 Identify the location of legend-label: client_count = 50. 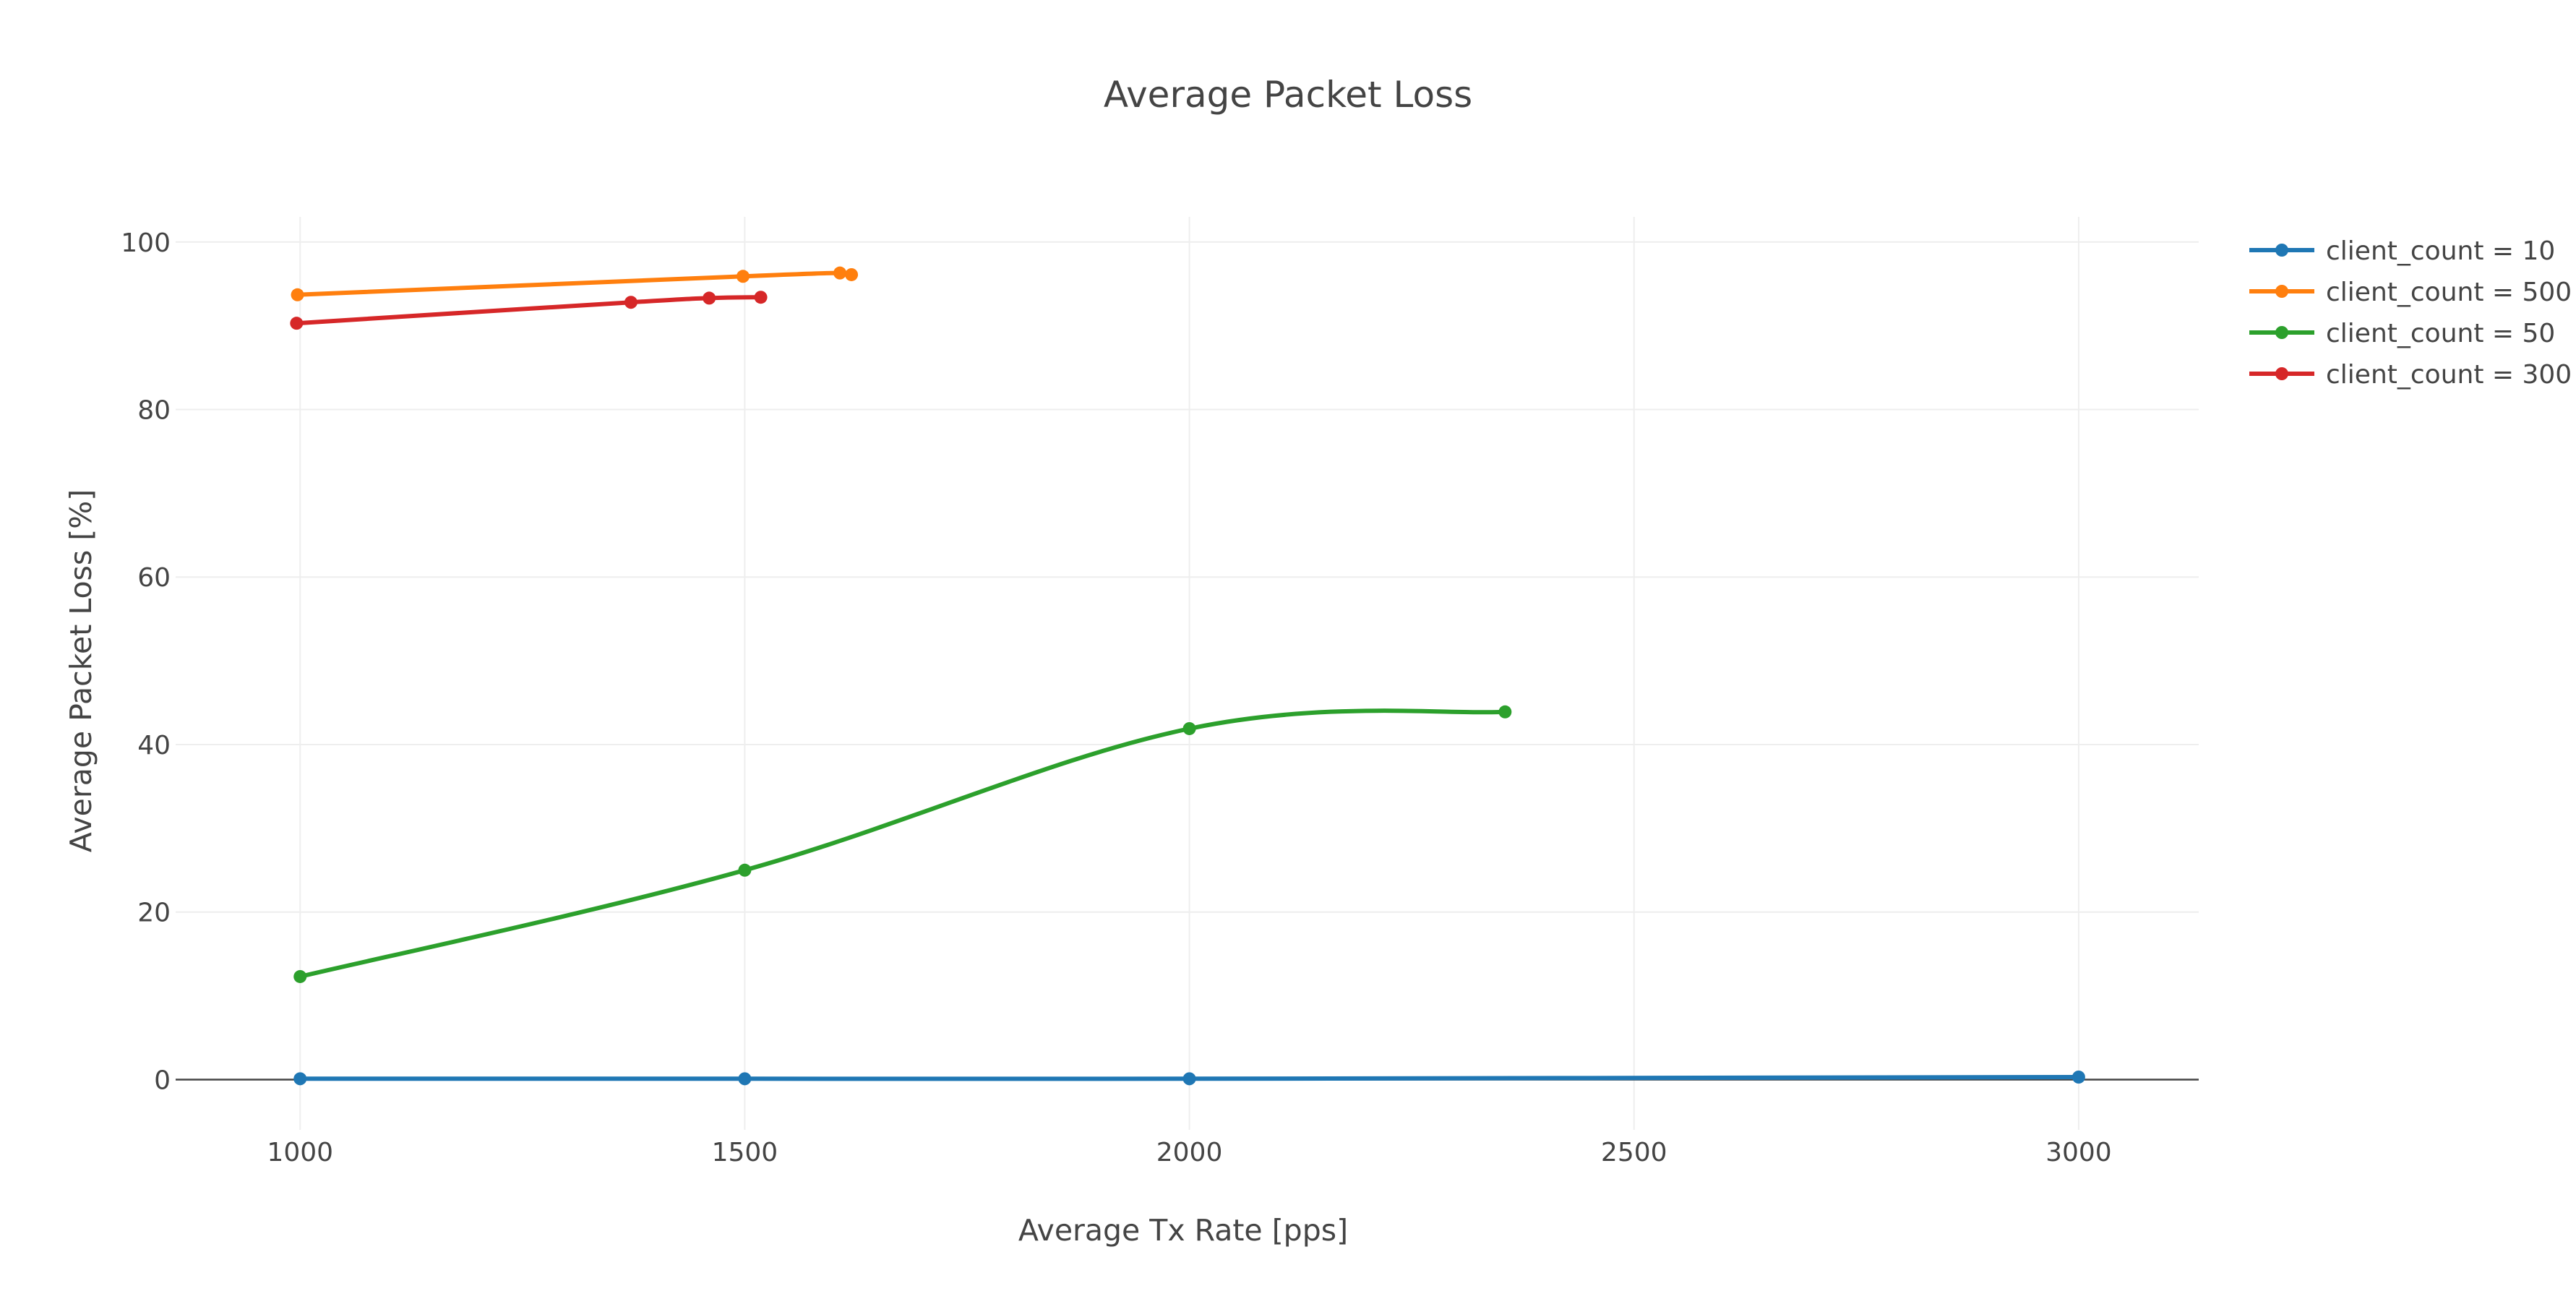
(2440, 333).